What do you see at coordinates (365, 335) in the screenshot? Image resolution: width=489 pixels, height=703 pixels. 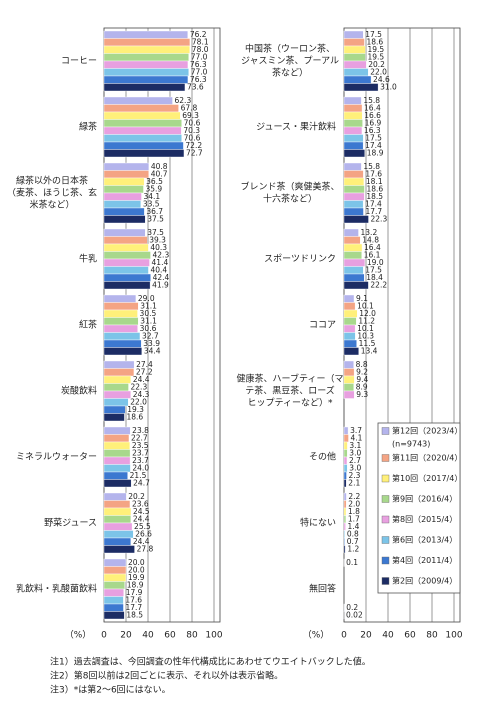 I see `value-label: 10.3` at bounding box center [365, 335].